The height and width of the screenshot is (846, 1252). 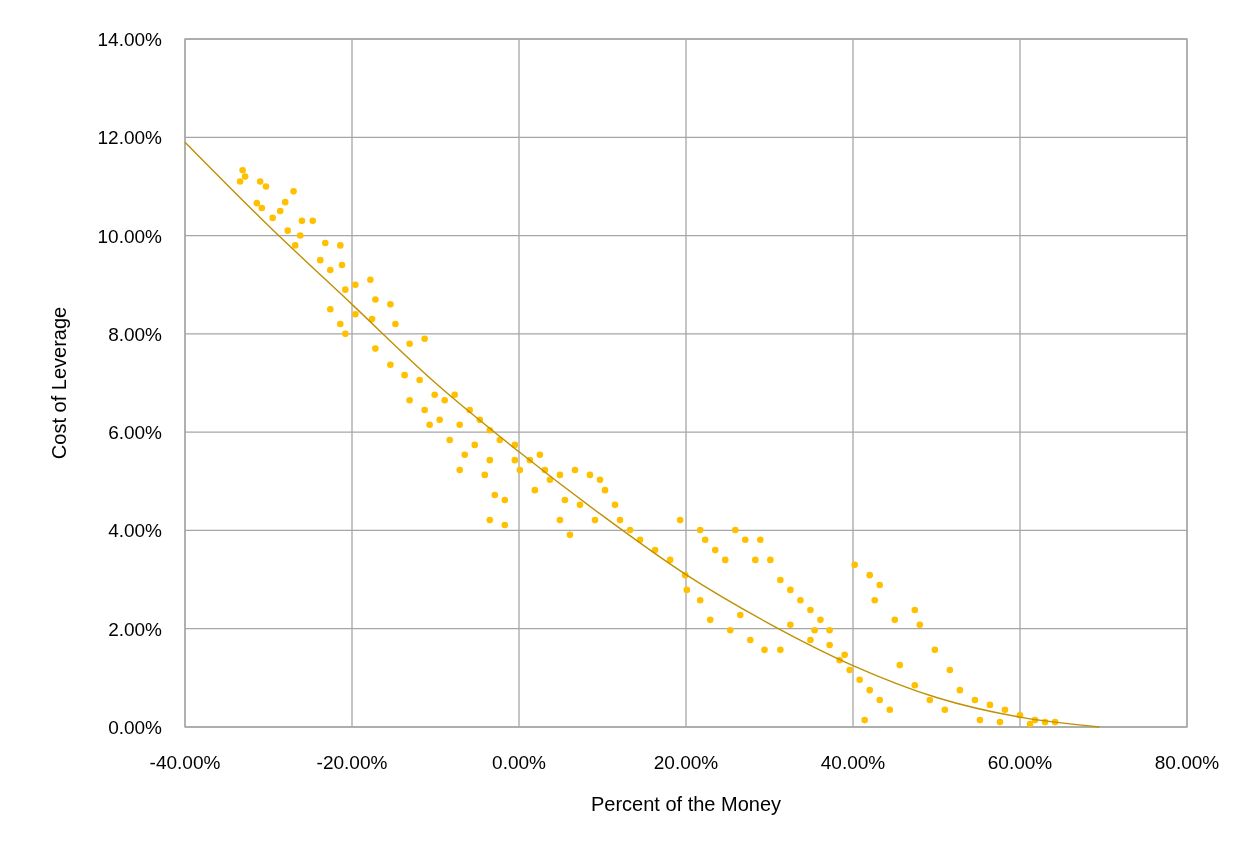 What do you see at coordinates (135, 727) in the screenshot?
I see `y-tick-label: 0.00%` at bounding box center [135, 727].